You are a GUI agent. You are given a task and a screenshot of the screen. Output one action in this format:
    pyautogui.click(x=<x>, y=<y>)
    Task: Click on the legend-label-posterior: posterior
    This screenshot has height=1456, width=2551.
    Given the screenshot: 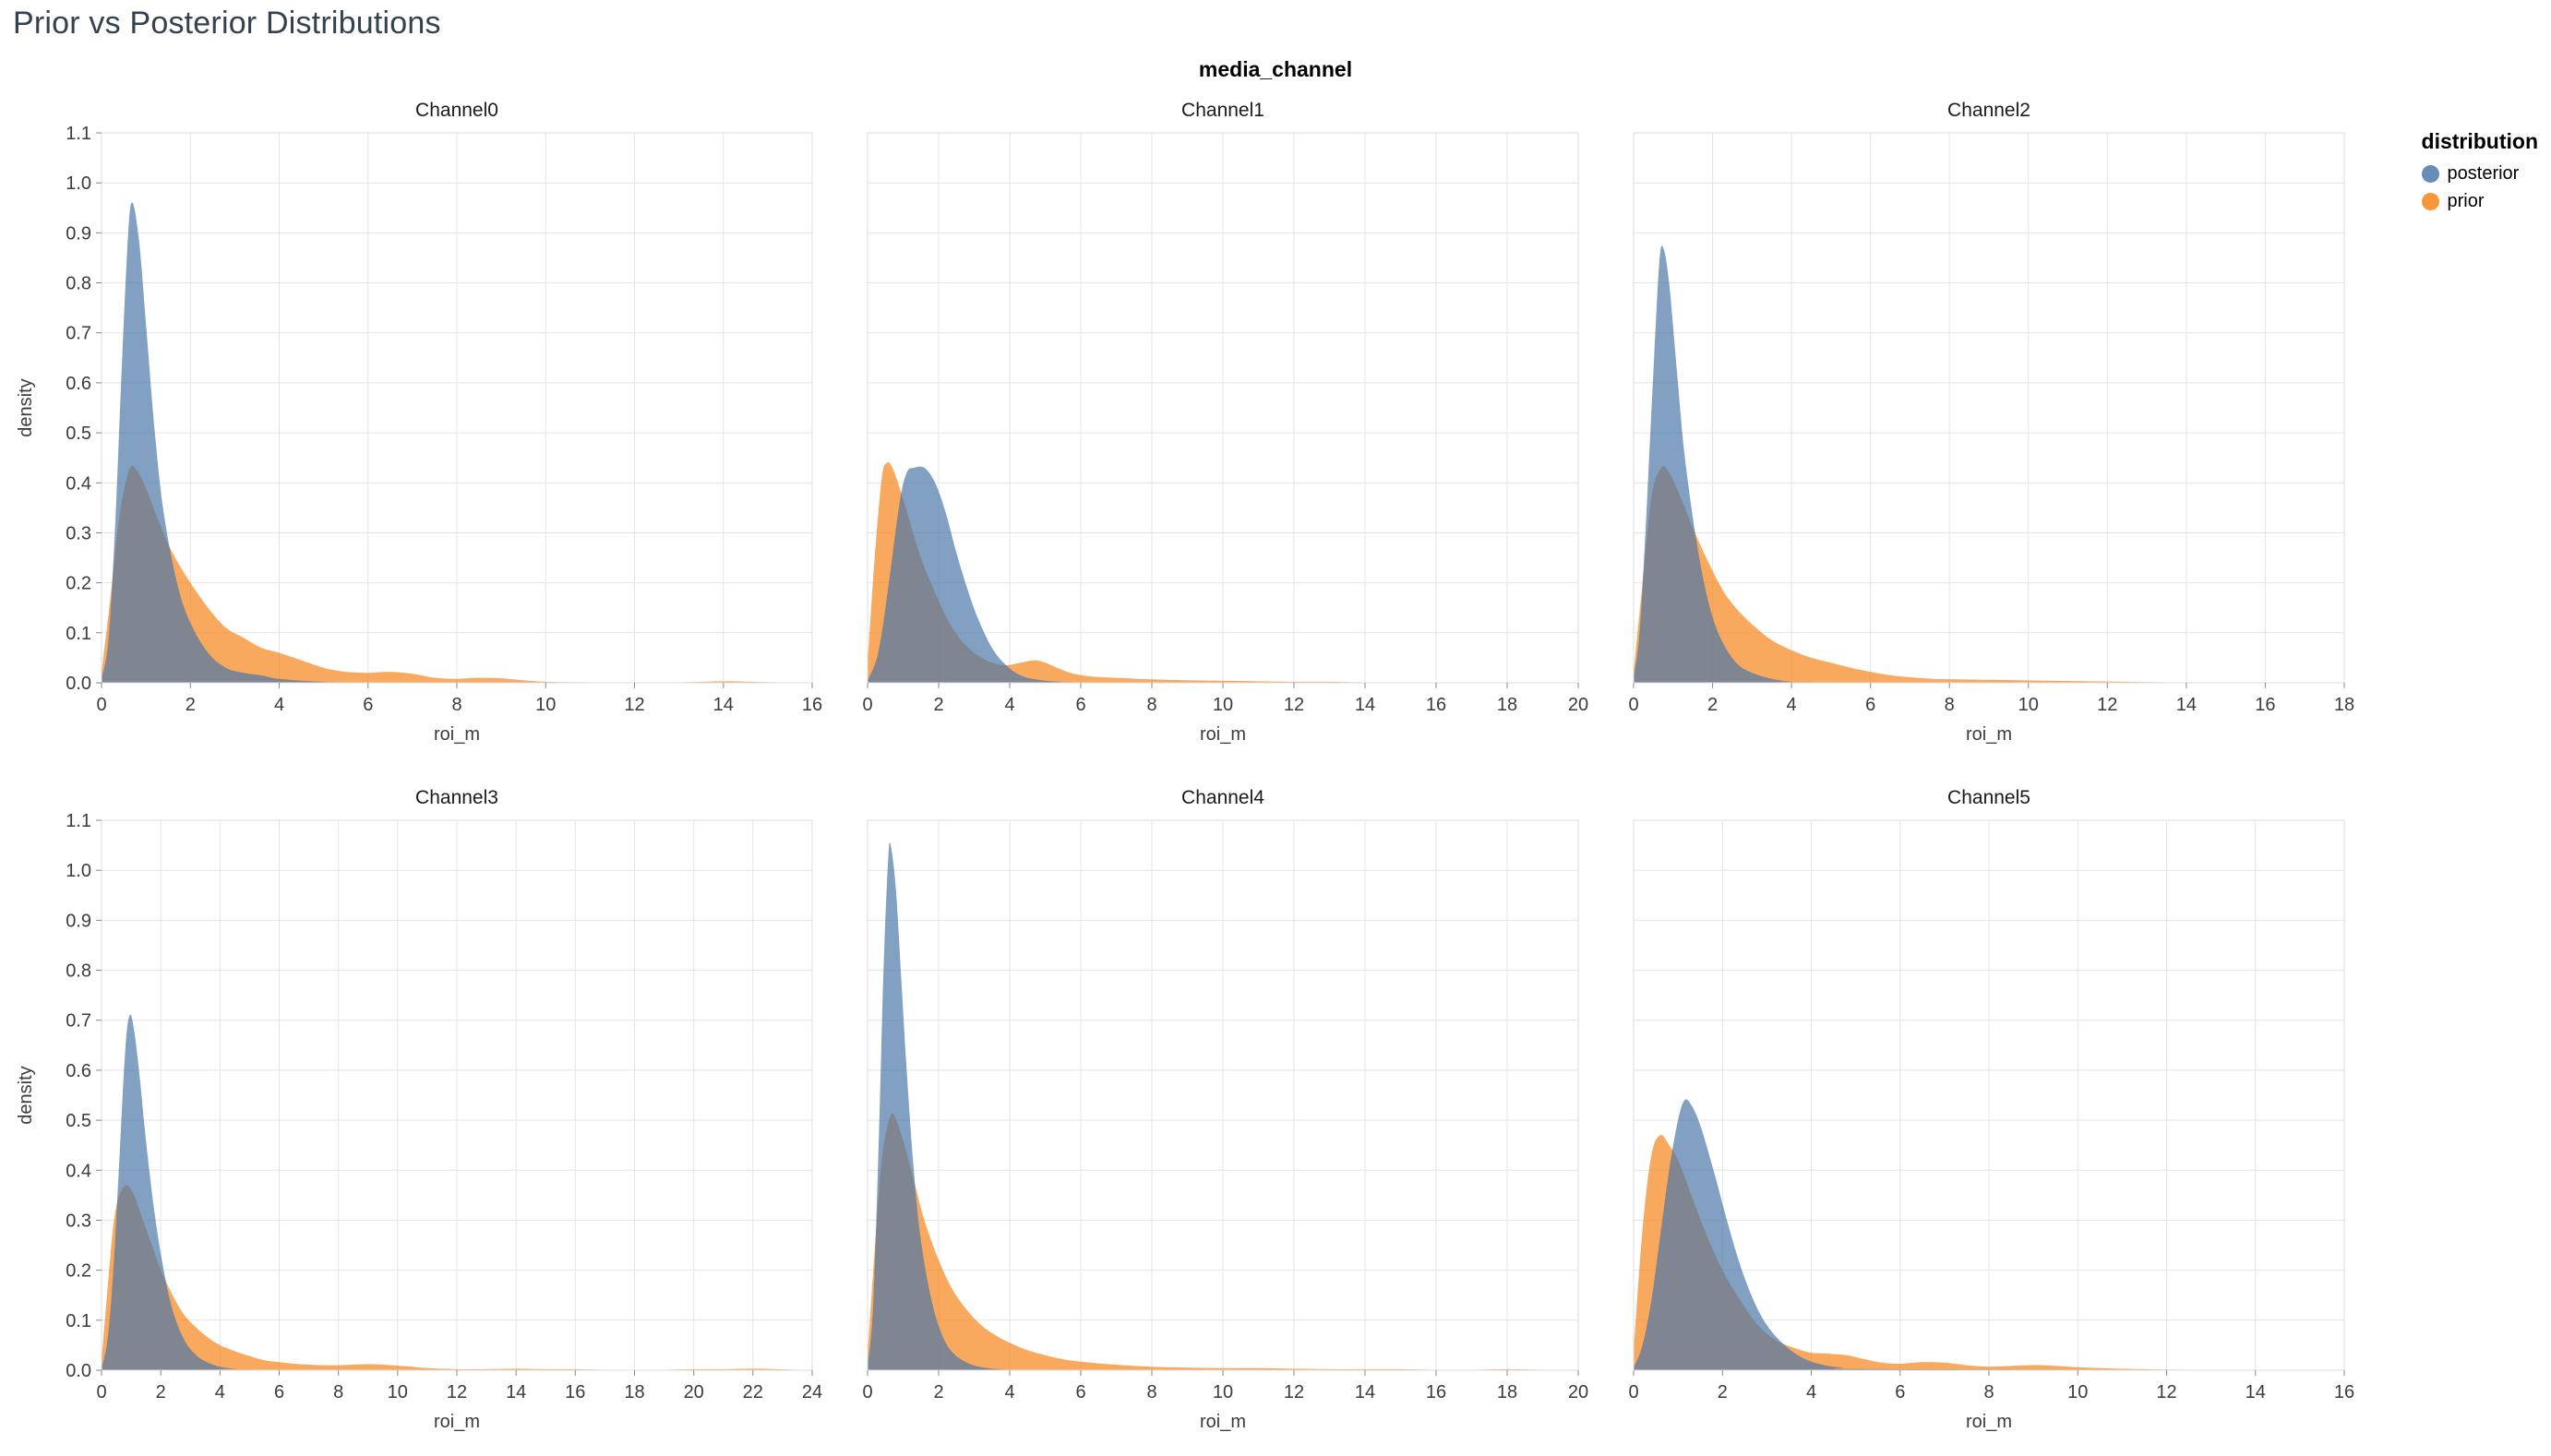 What is the action you would take?
    pyautogui.click(x=2483, y=173)
    